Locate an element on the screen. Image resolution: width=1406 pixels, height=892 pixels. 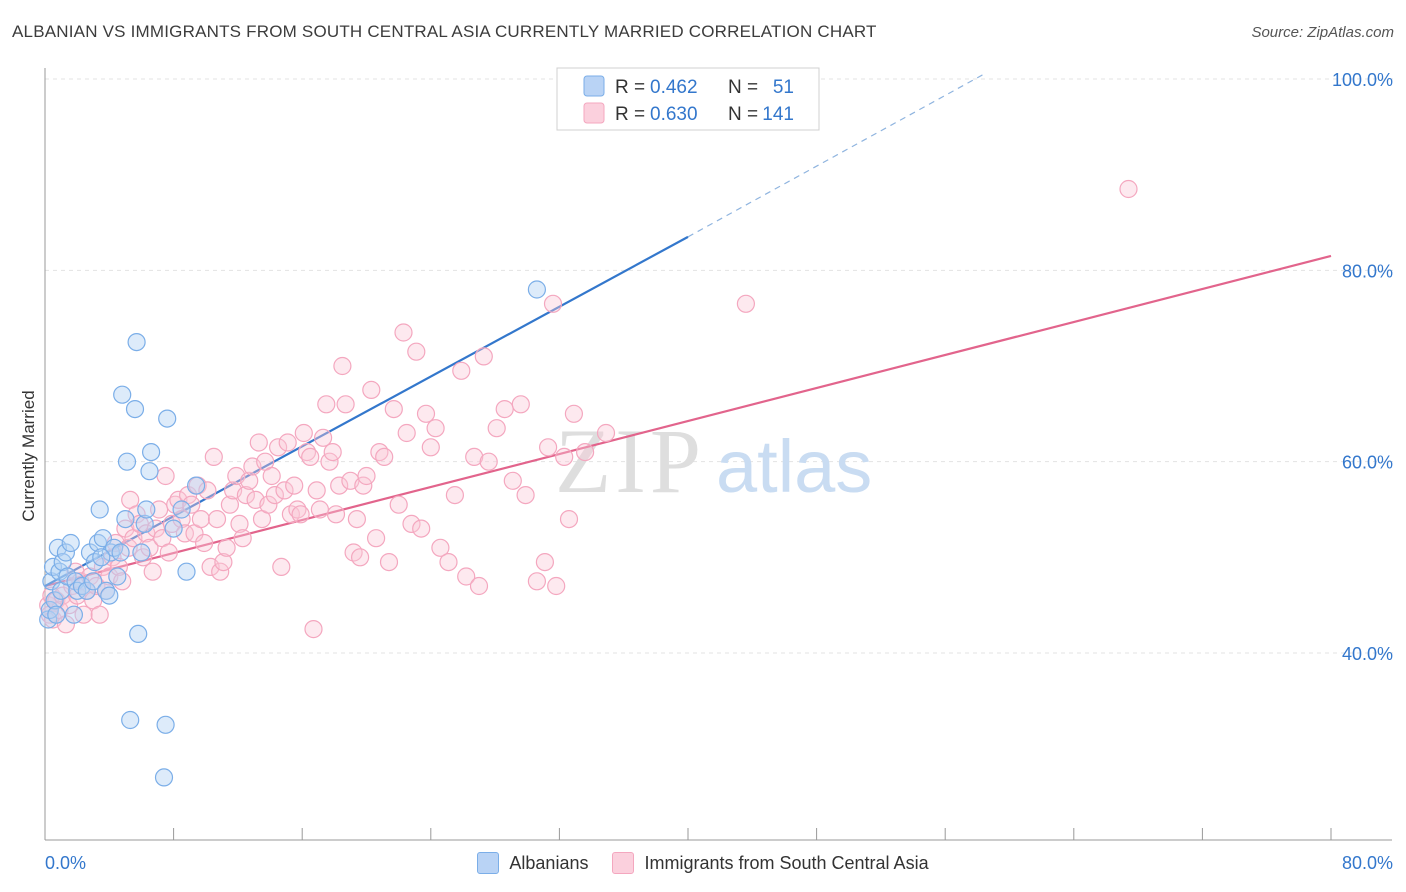
y-tick-label: 40.0% is located at coordinates (1367, 654).